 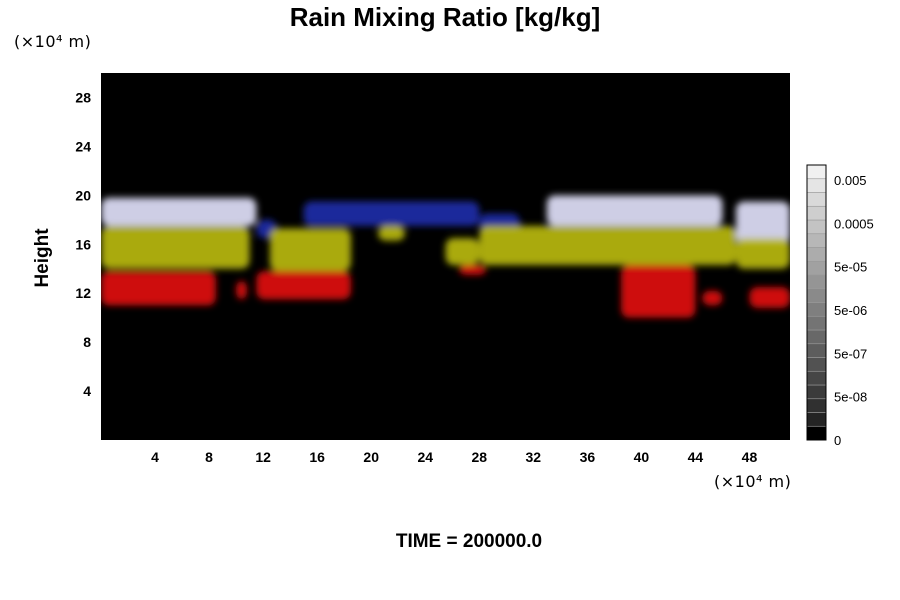 I want to click on x-tick-label: 48, so click(x=750, y=457).